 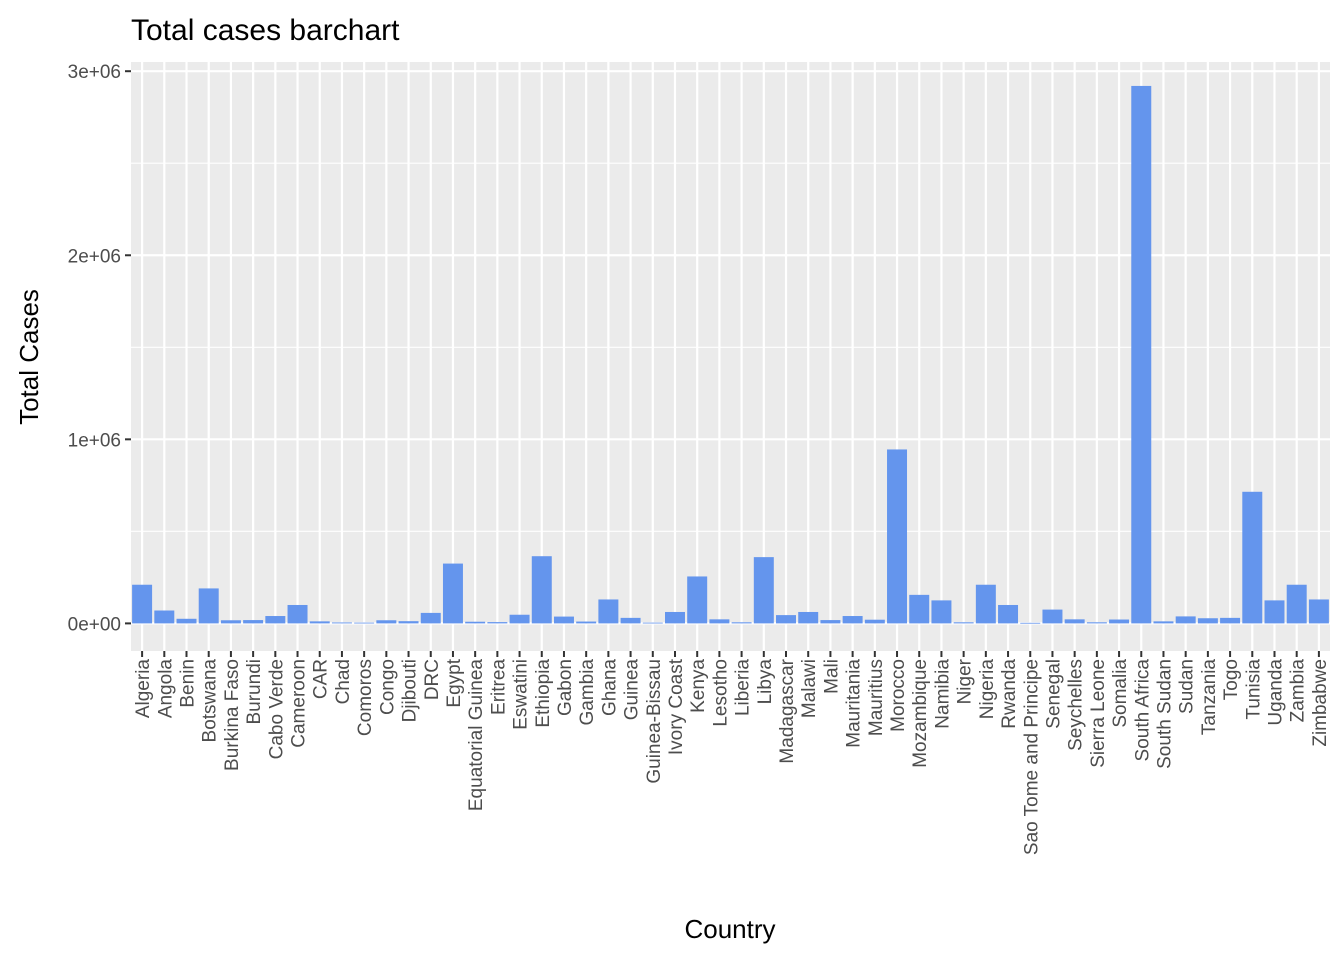 What do you see at coordinates (787, 710) in the screenshot?
I see `x-tick-label: Madagascar` at bounding box center [787, 710].